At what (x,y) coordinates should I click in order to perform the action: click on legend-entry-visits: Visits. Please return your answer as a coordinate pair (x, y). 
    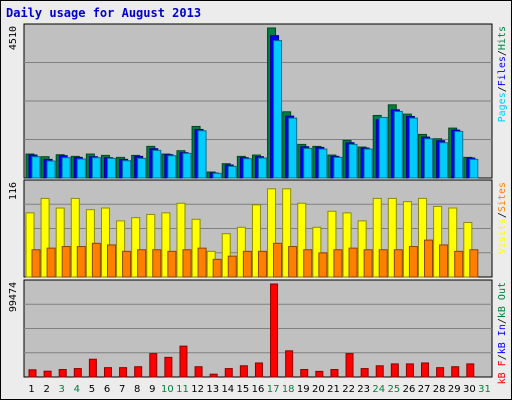
    Looking at the image, I should click on (502, 236).